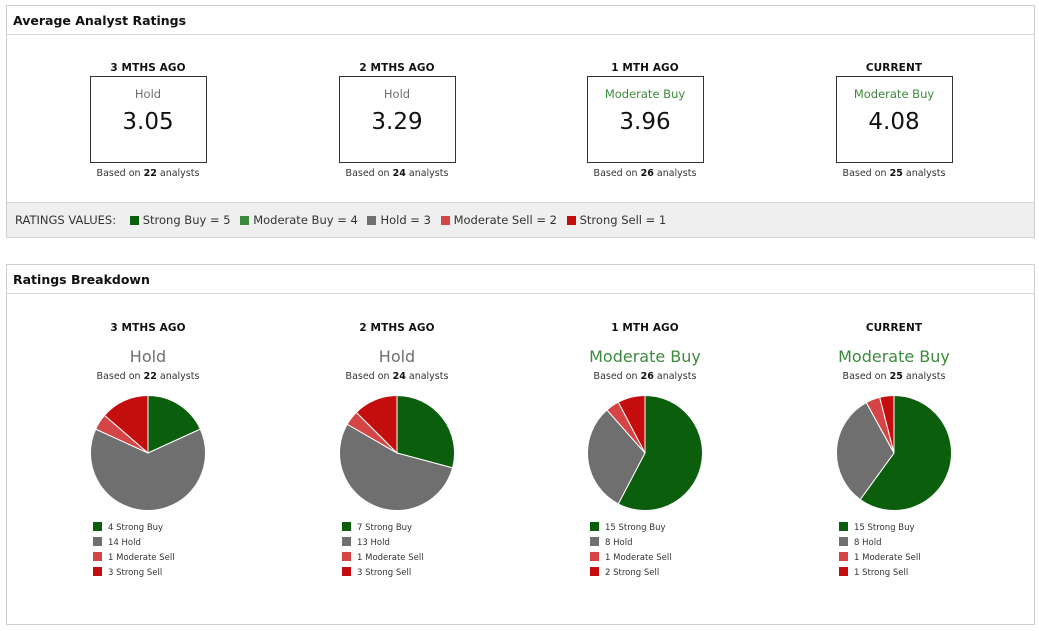 This screenshot has width=1039, height=631. What do you see at coordinates (373, 543) in the screenshot?
I see `pie-legend-label: 13 Hold` at bounding box center [373, 543].